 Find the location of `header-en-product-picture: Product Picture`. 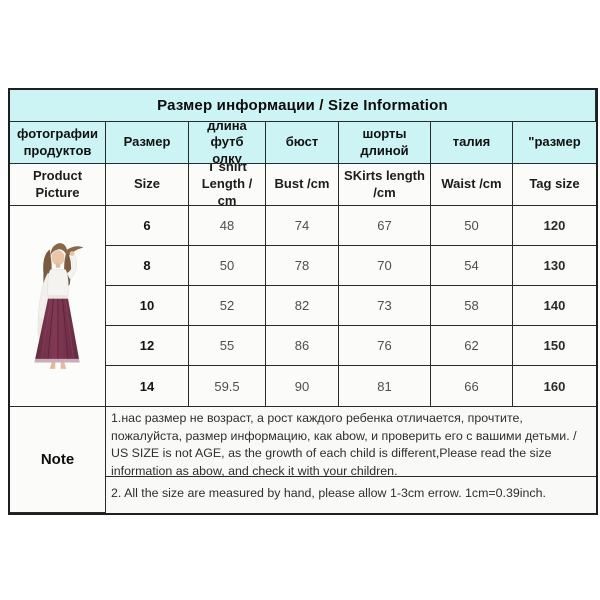

header-en-product-picture: Product Picture is located at coordinates (58, 185).